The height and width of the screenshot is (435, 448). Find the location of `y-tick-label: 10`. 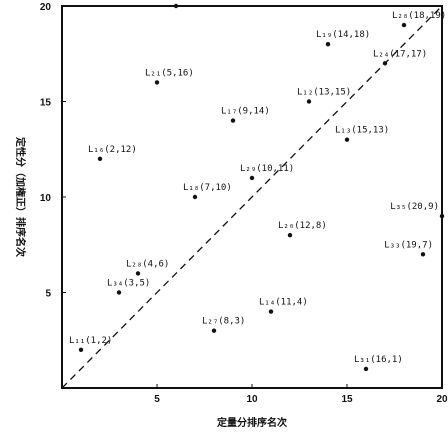

y-tick-label: 10 is located at coordinates (46, 198).